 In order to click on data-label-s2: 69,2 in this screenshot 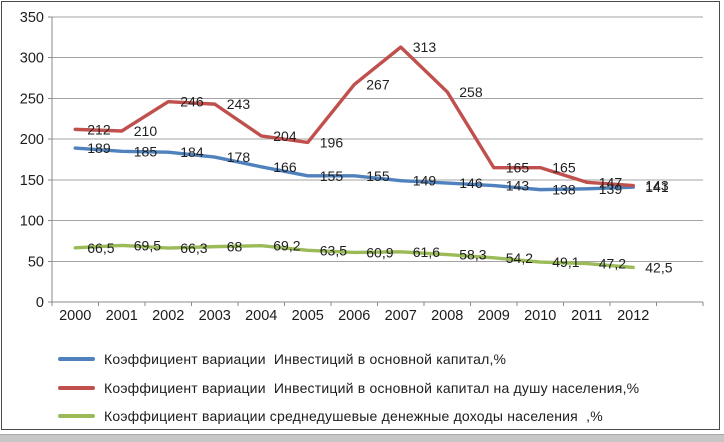, I will do `click(286, 246)`.